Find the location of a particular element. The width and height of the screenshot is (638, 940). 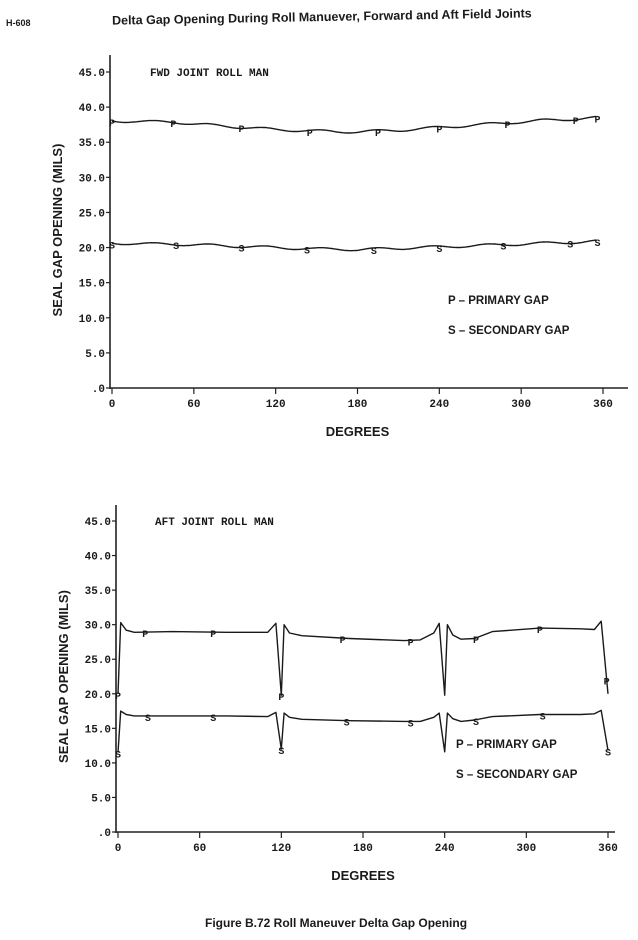

chart-title: AFT JOINT ROLL MAN is located at coordinates (214, 523).